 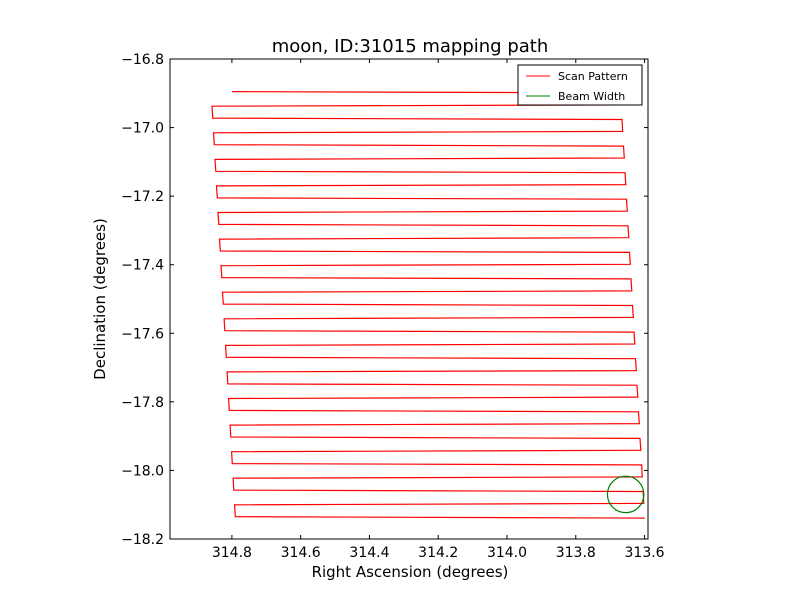 I want to click on y-tick-label: −18.0, so click(x=142, y=471).